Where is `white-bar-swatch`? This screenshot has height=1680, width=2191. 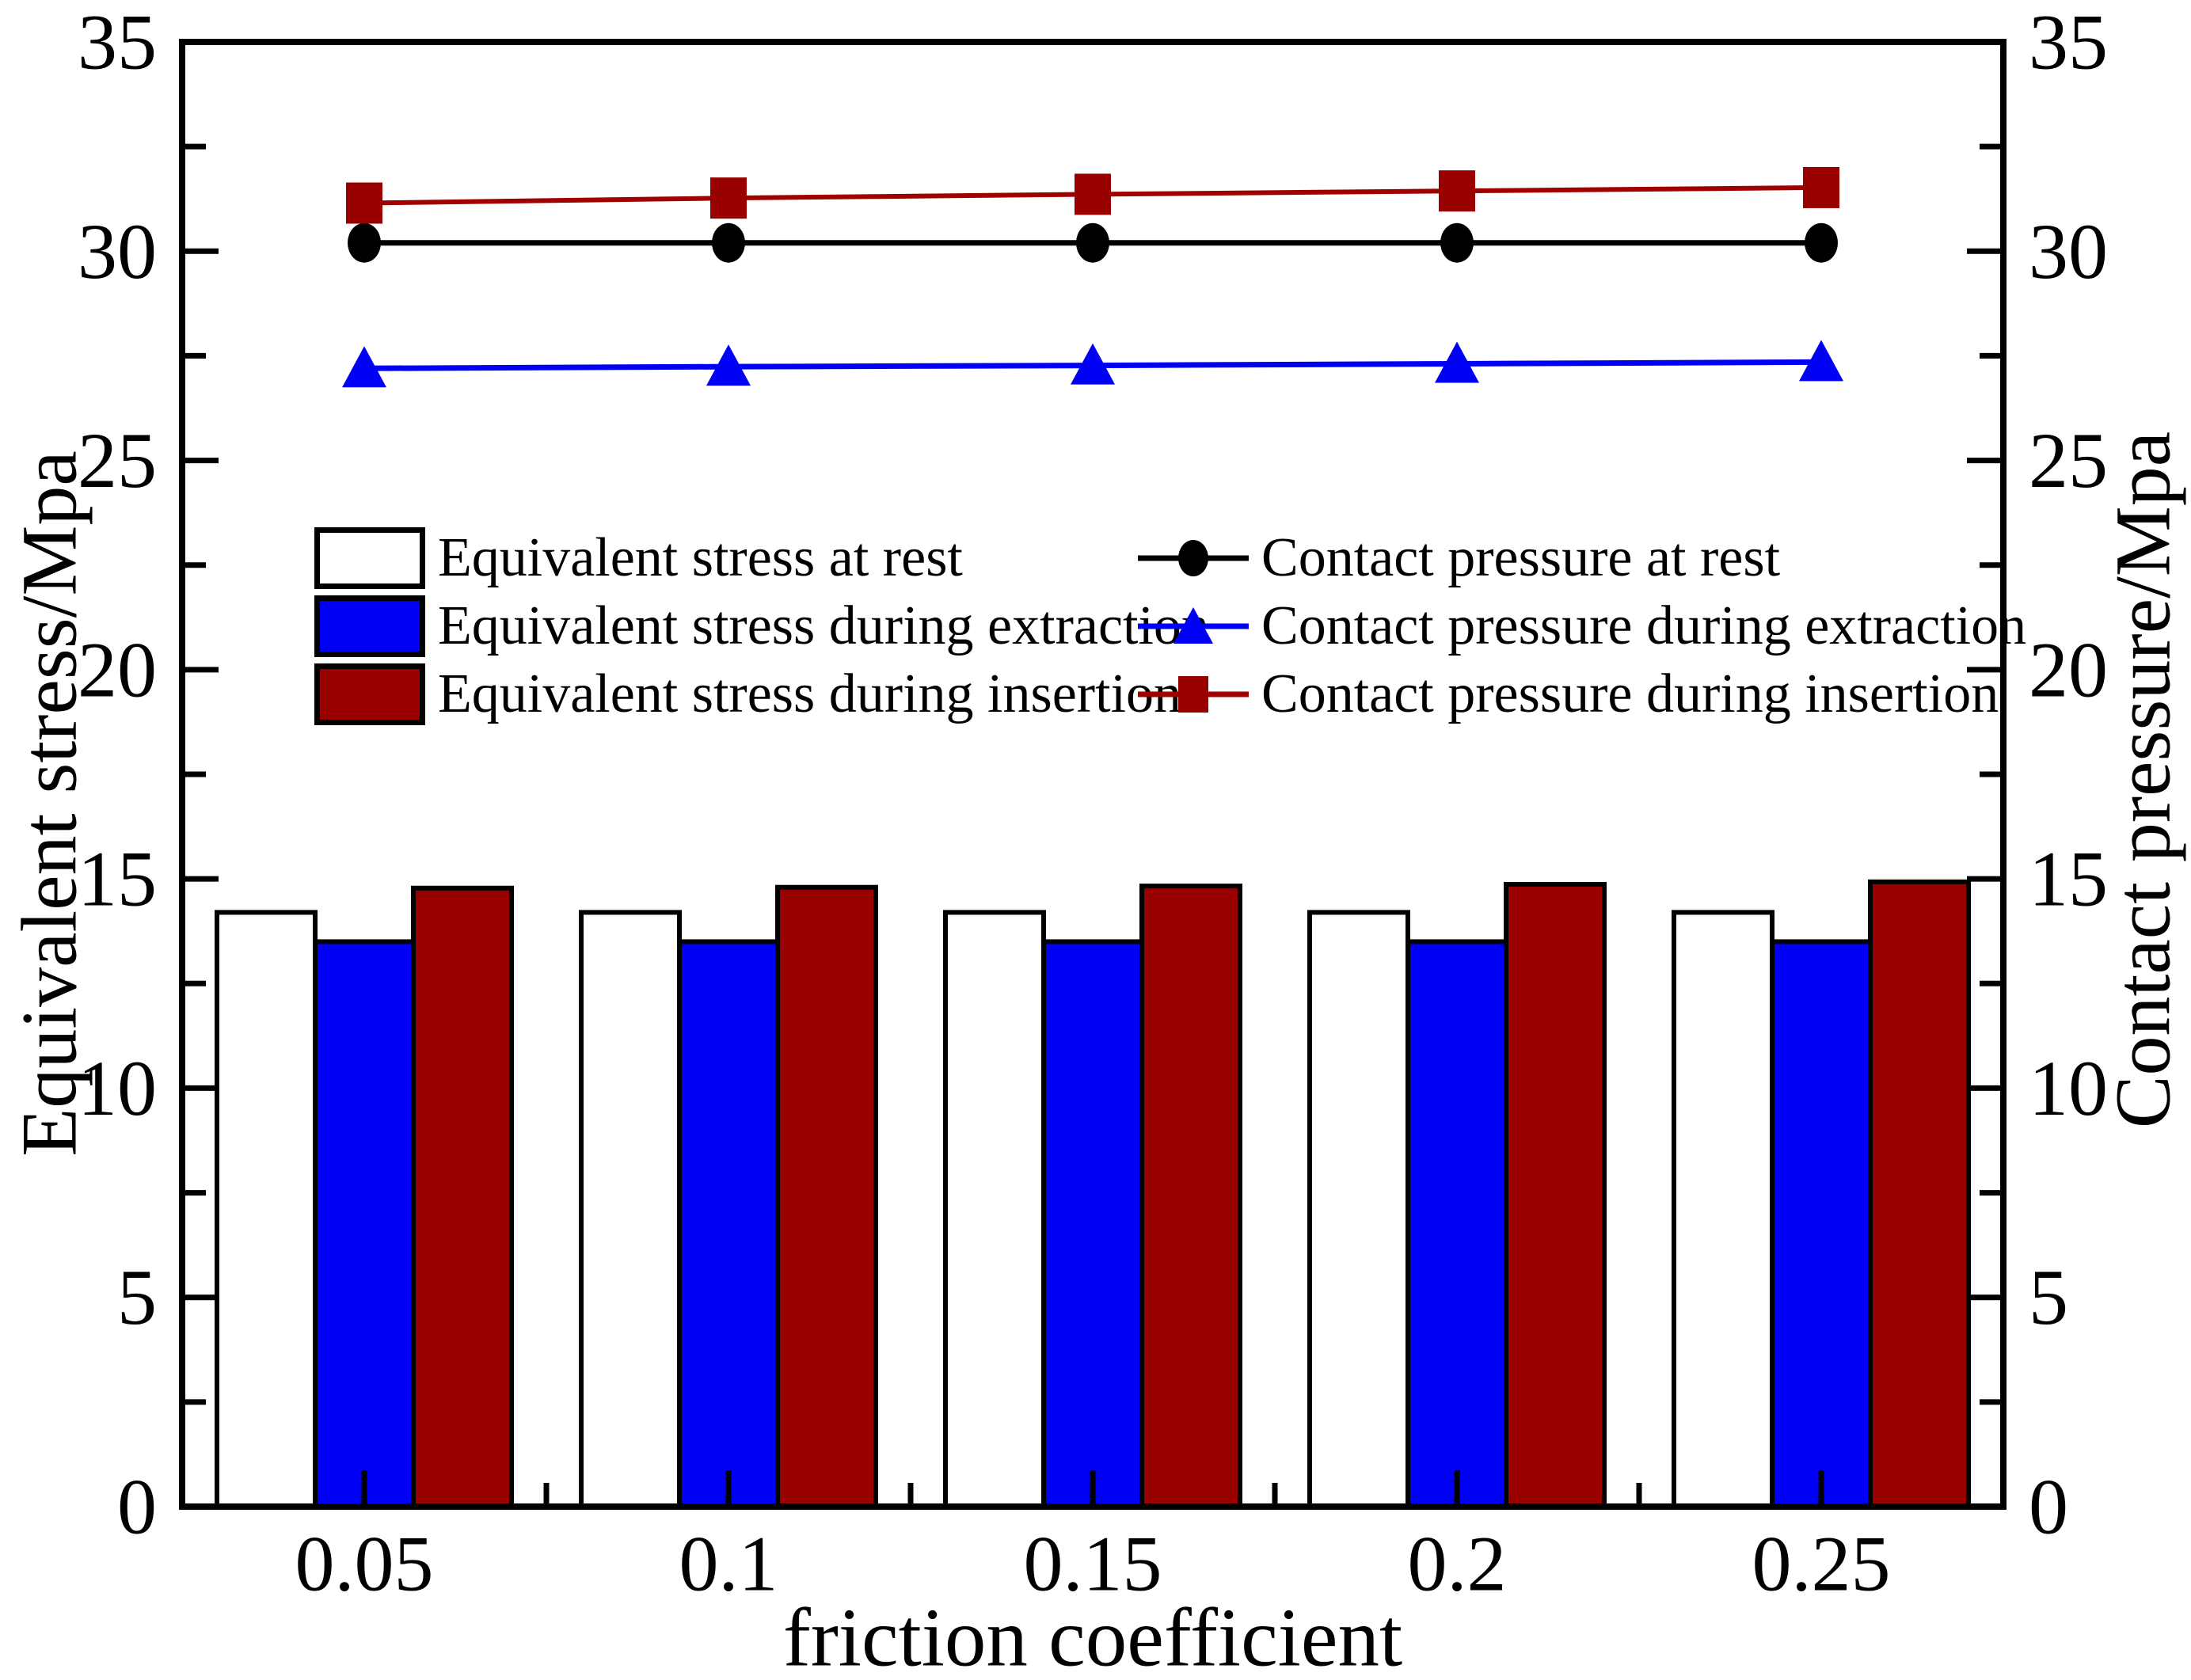 white-bar-swatch is located at coordinates (369, 558).